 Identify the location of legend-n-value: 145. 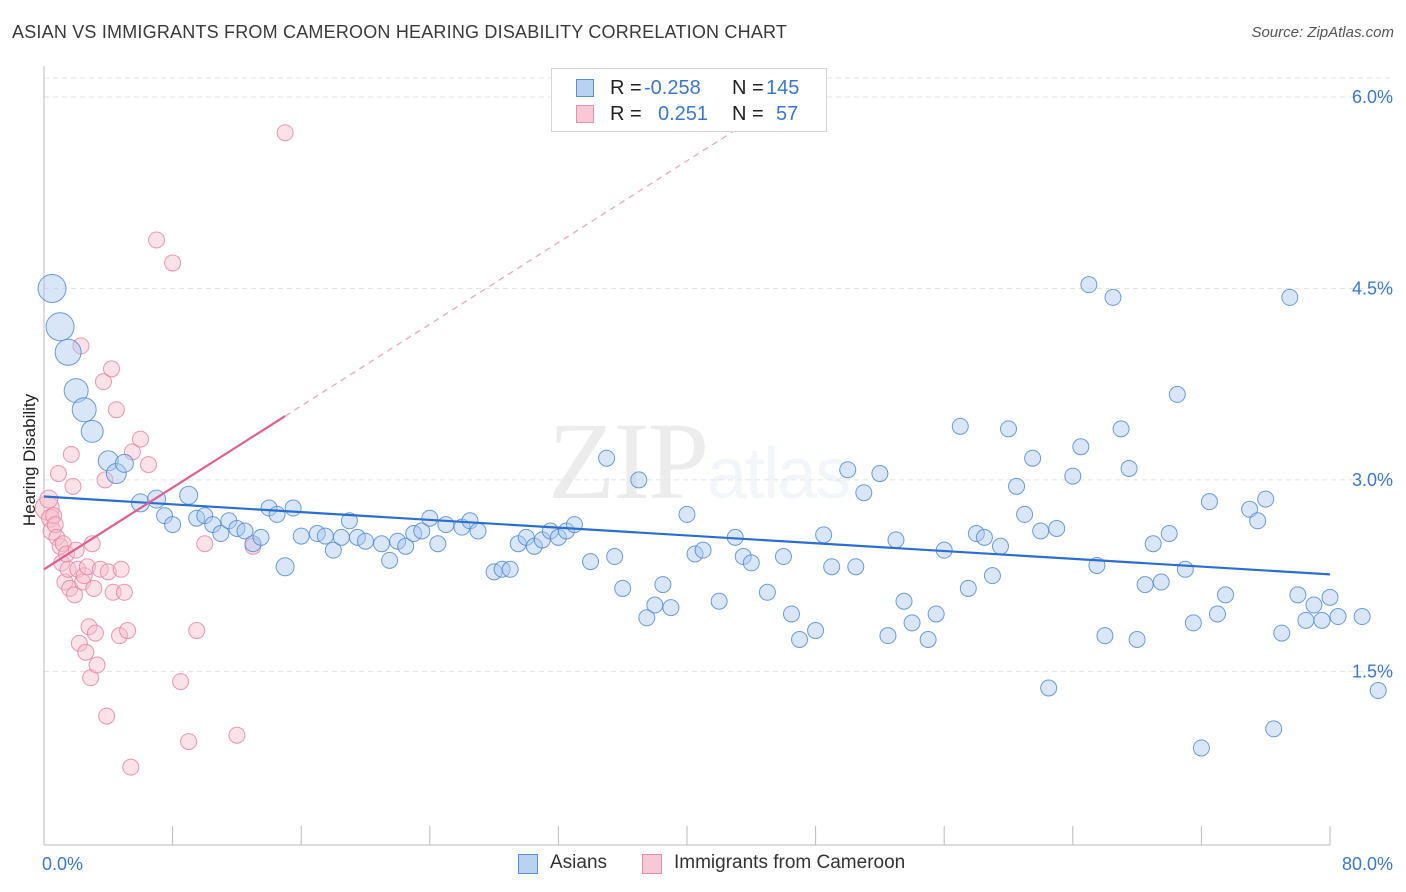
(783, 88).